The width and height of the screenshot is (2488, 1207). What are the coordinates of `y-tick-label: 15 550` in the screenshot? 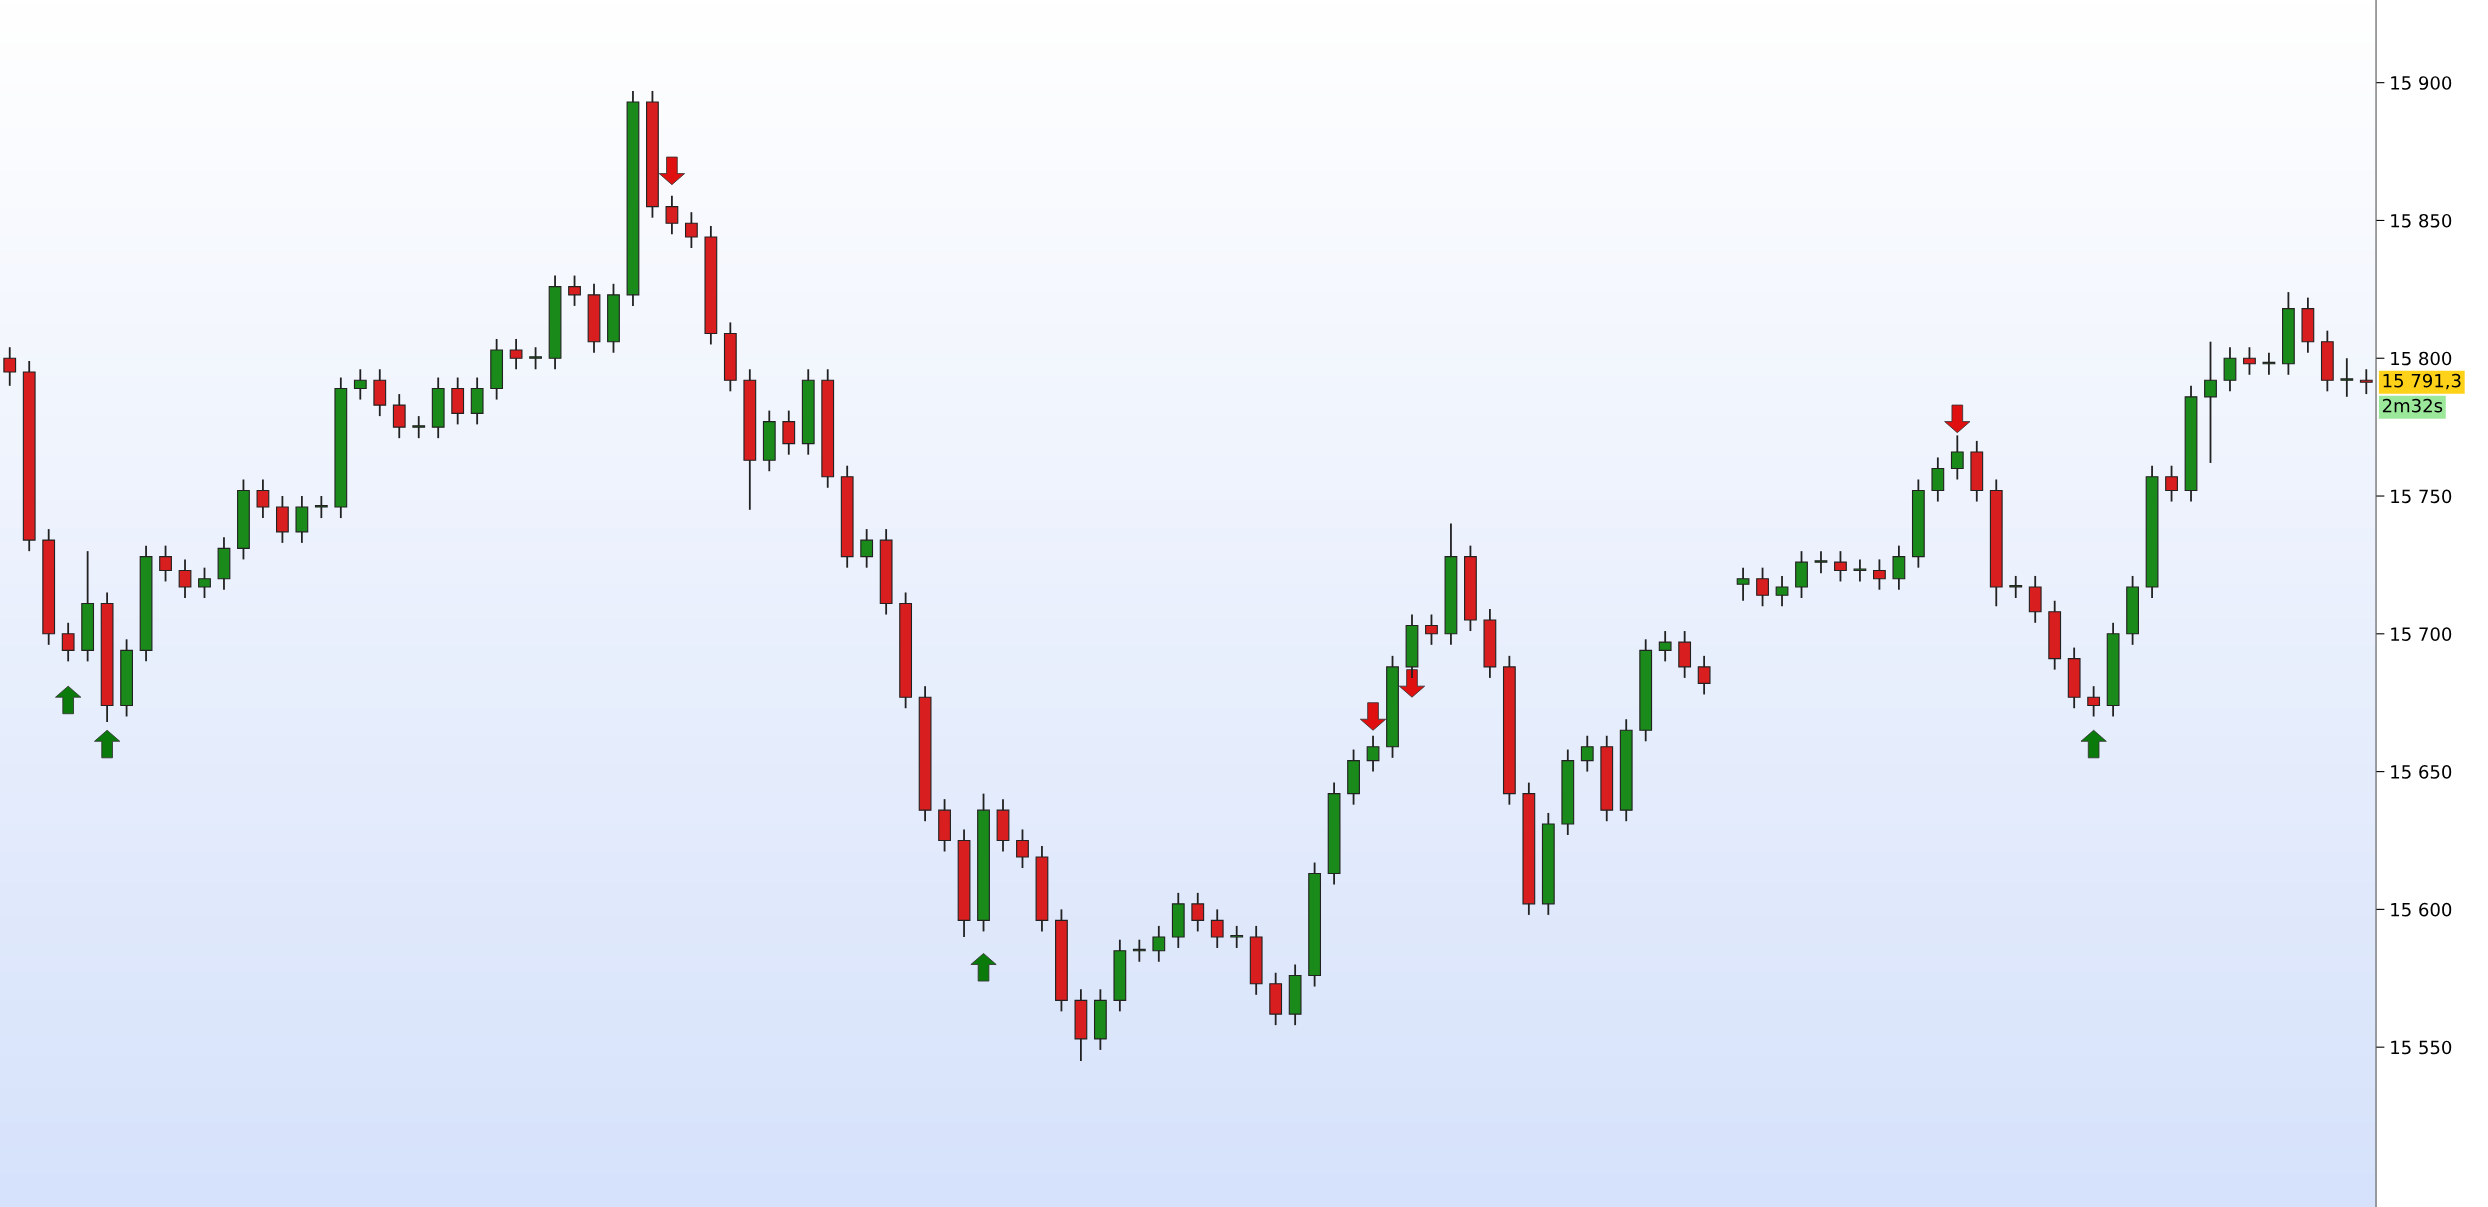 It's located at (2421, 1047).